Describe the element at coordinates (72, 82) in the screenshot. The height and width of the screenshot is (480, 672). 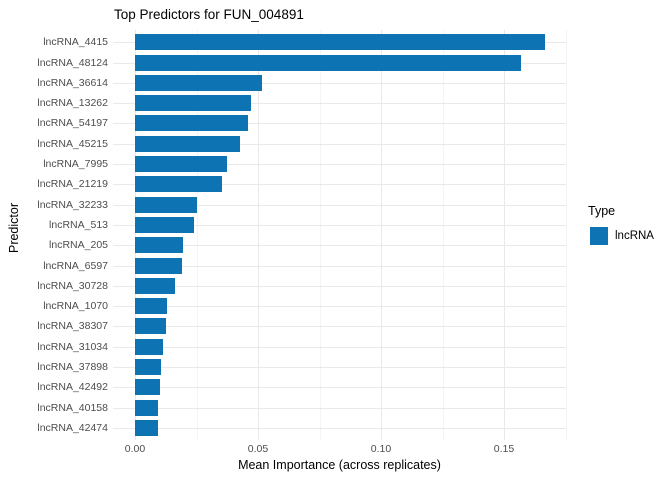
I see `y-tick-label: lncRNA_36614` at that location.